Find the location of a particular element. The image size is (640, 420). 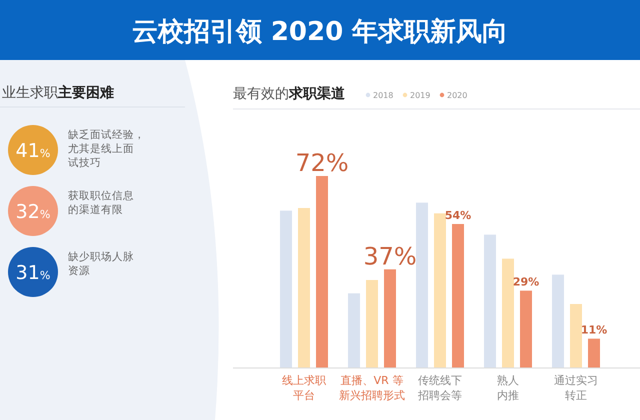

text: 业生求职主要困难 is located at coordinates (58, 92).